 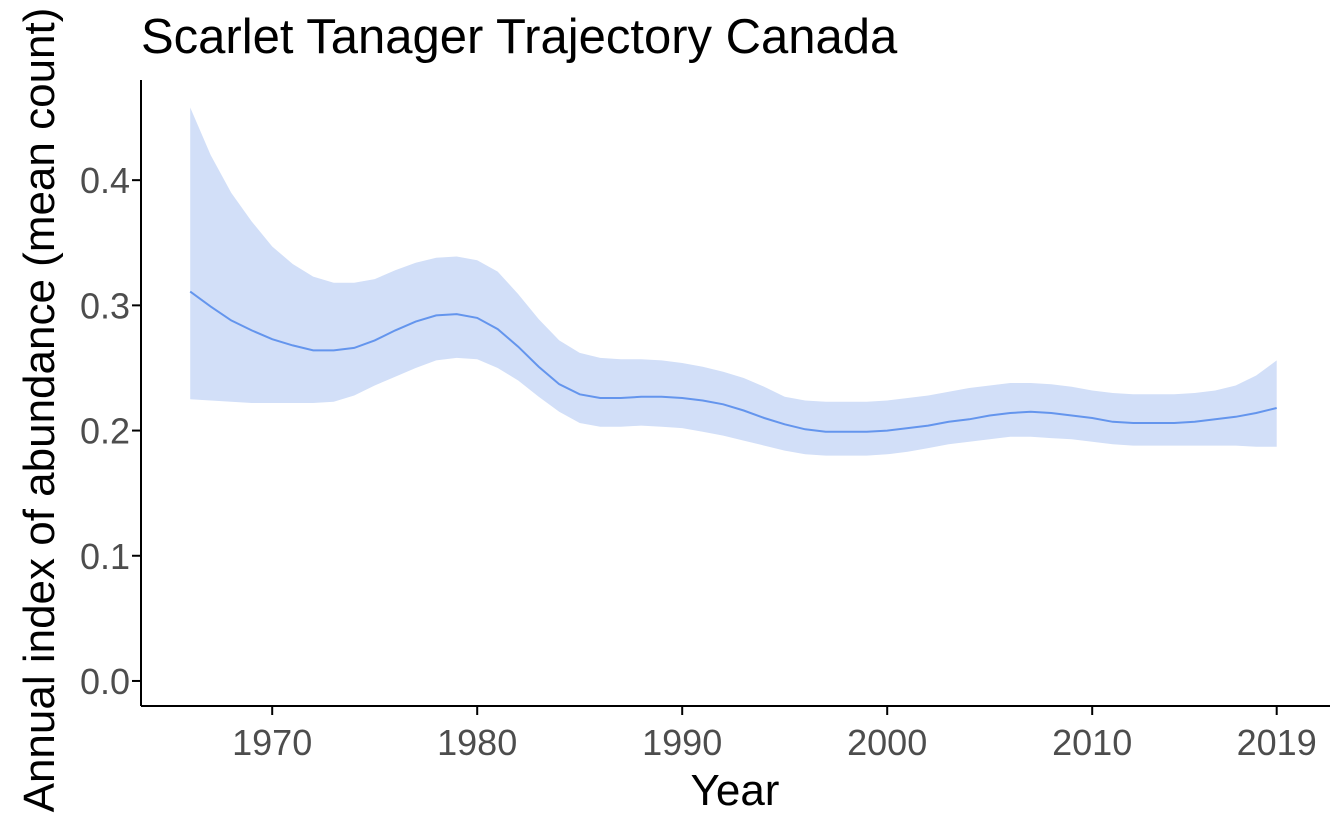 What do you see at coordinates (477, 742) in the screenshot?
I see `x-tick-label: 1980` at bounding box center [477, 742].